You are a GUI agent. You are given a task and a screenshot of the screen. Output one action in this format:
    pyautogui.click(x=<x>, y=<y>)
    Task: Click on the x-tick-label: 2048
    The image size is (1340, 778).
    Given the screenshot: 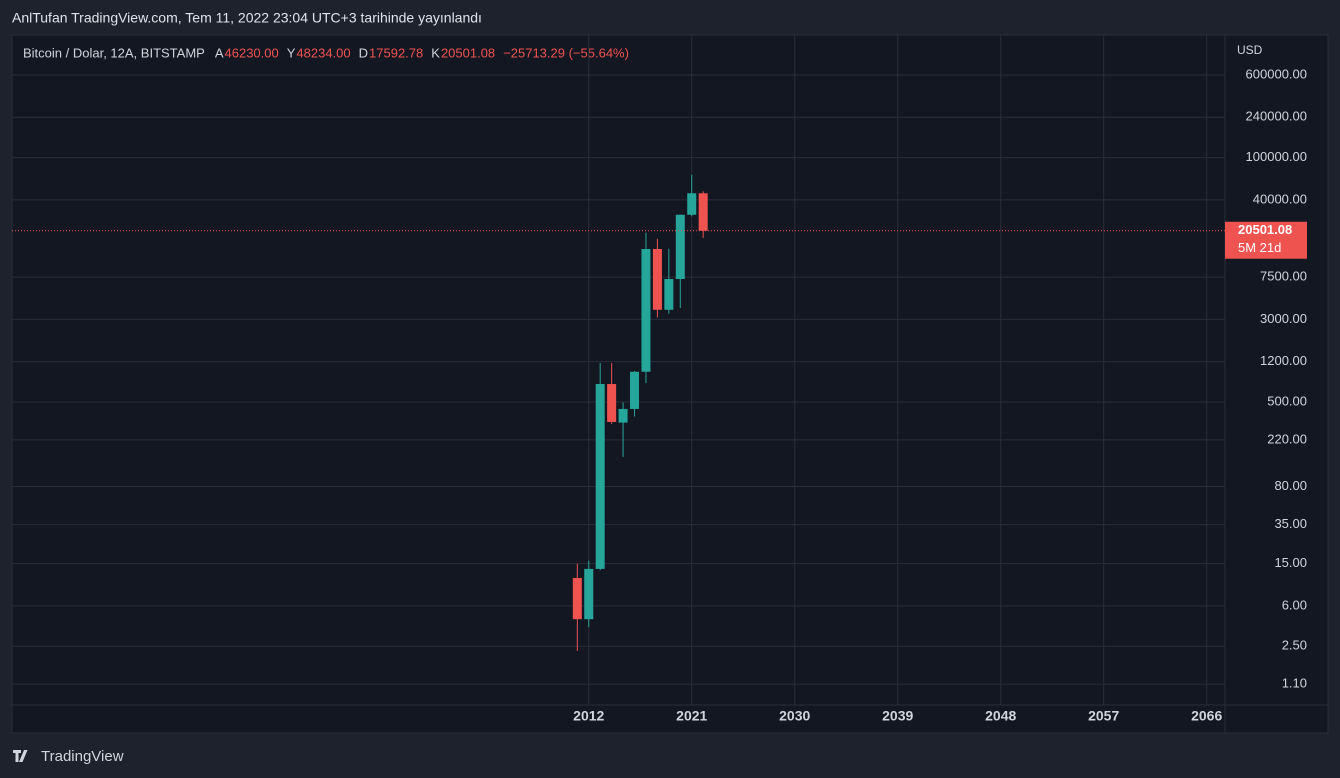 What is the action you would take?
    pyautogui.click(x=1000, y=716)
    